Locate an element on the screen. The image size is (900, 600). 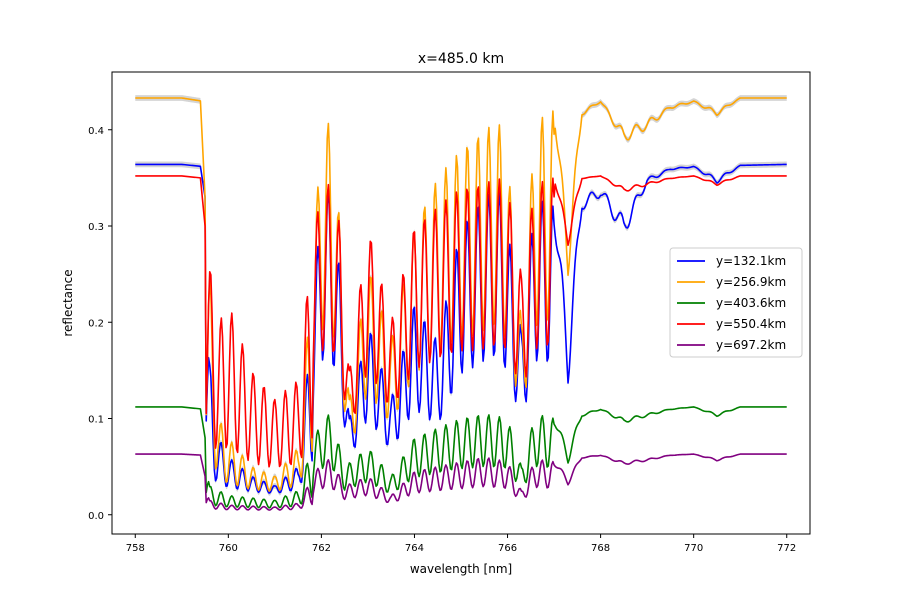
y-axis-label: reflectance is located at coordinates (68, 302).